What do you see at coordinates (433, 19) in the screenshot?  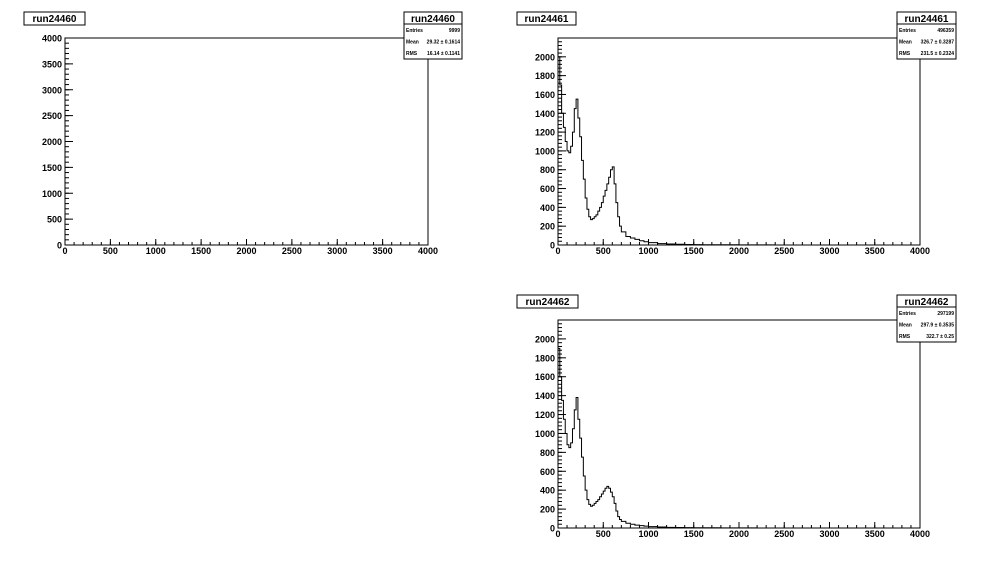 I see `stats-title: run24460` at bounding box center [433, 19].